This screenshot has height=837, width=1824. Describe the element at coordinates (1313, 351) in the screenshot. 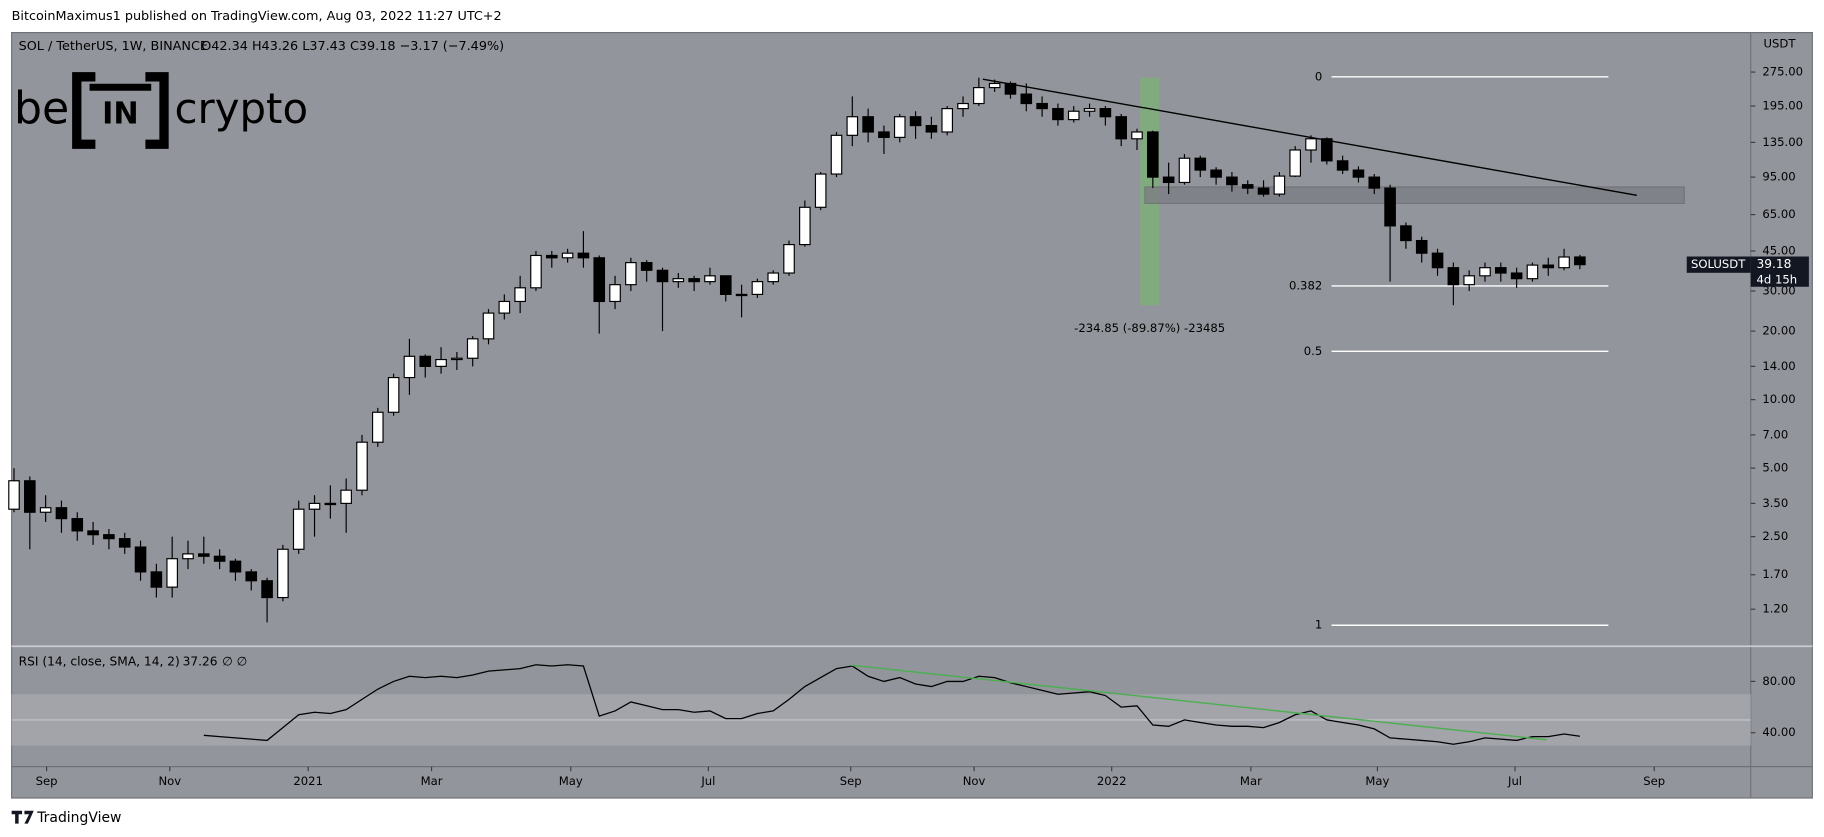

I see `fib-label: 0.5` at that location.